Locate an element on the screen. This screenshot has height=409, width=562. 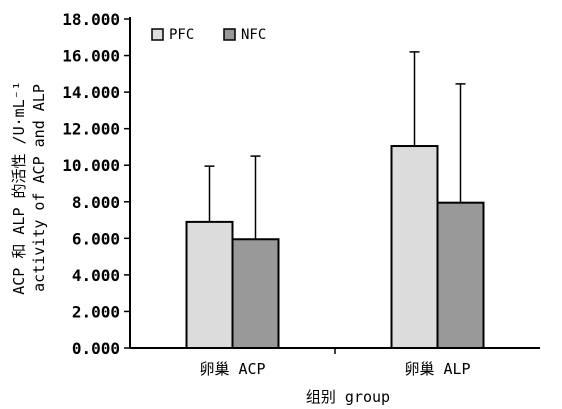
legend-swatch-pfc is located at coordinates (157, 34).